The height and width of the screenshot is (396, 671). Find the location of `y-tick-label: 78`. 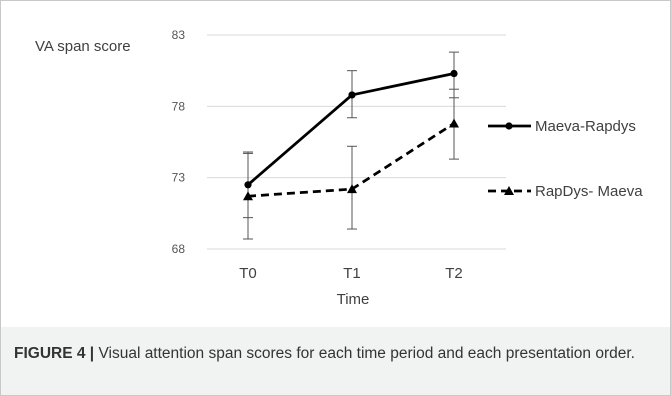

y-tick-label: 78 is located at coordinates (179, 106).